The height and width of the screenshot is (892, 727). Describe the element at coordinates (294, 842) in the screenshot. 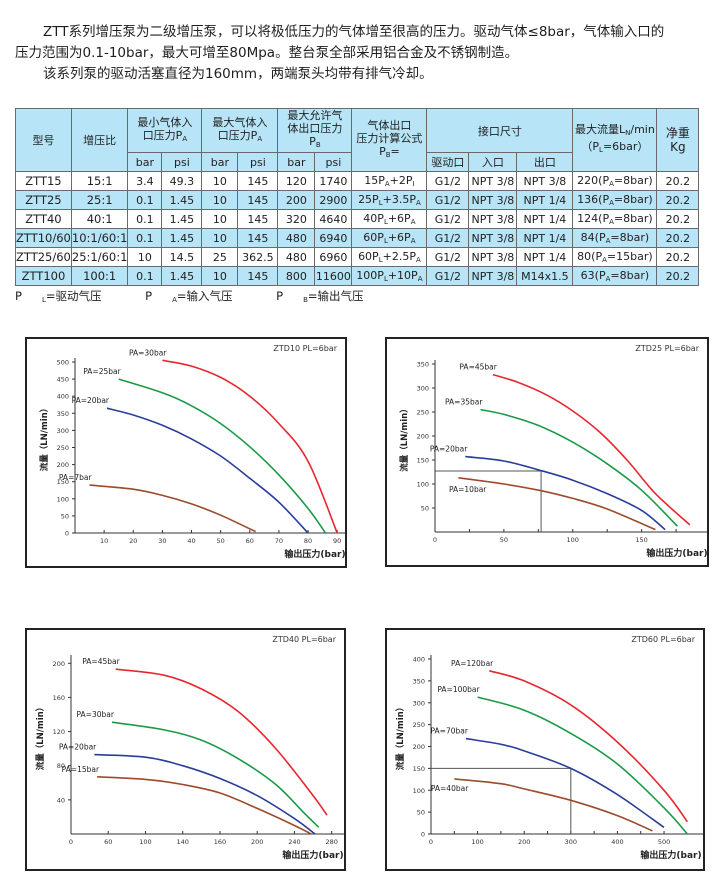

I see `x-tick-label: 240` at that location.